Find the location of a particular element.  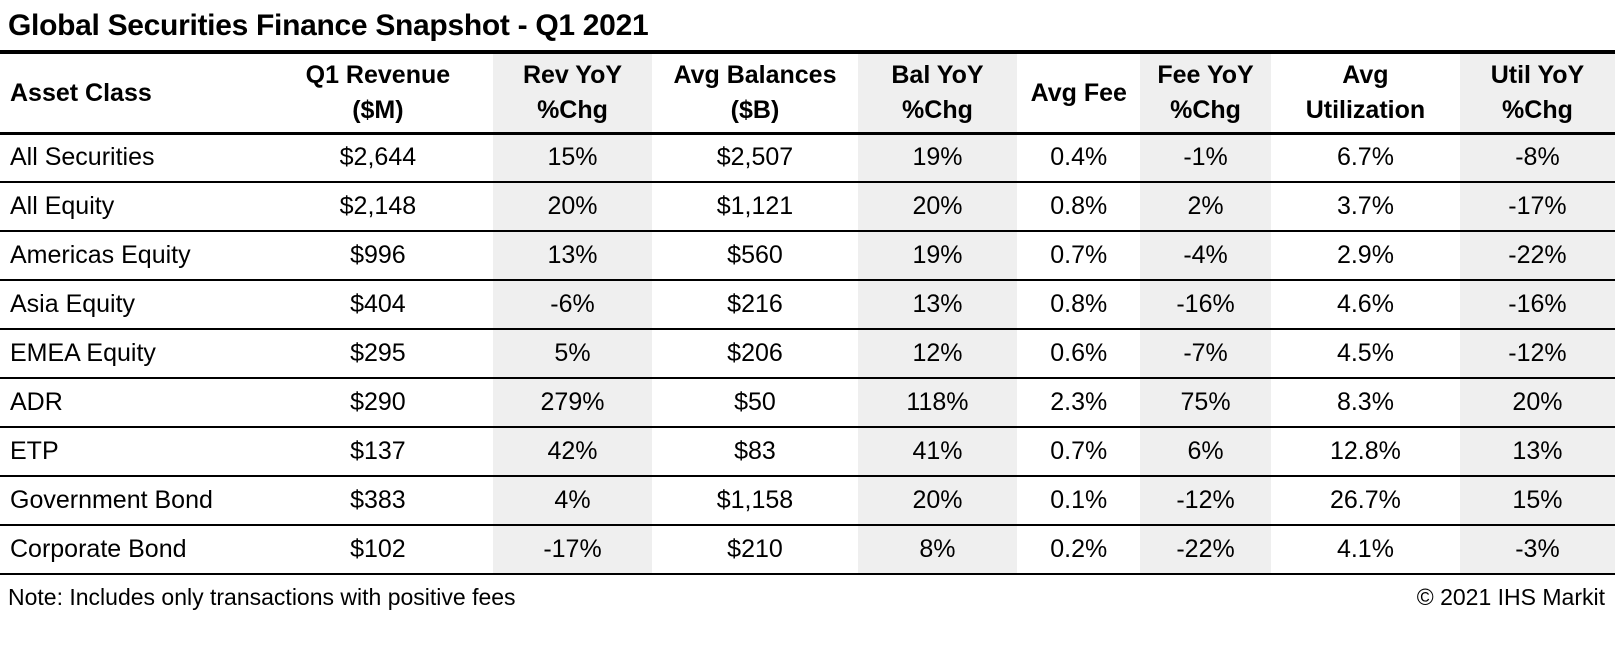

cell: 4.6% is located at coordinates (1365, 305).